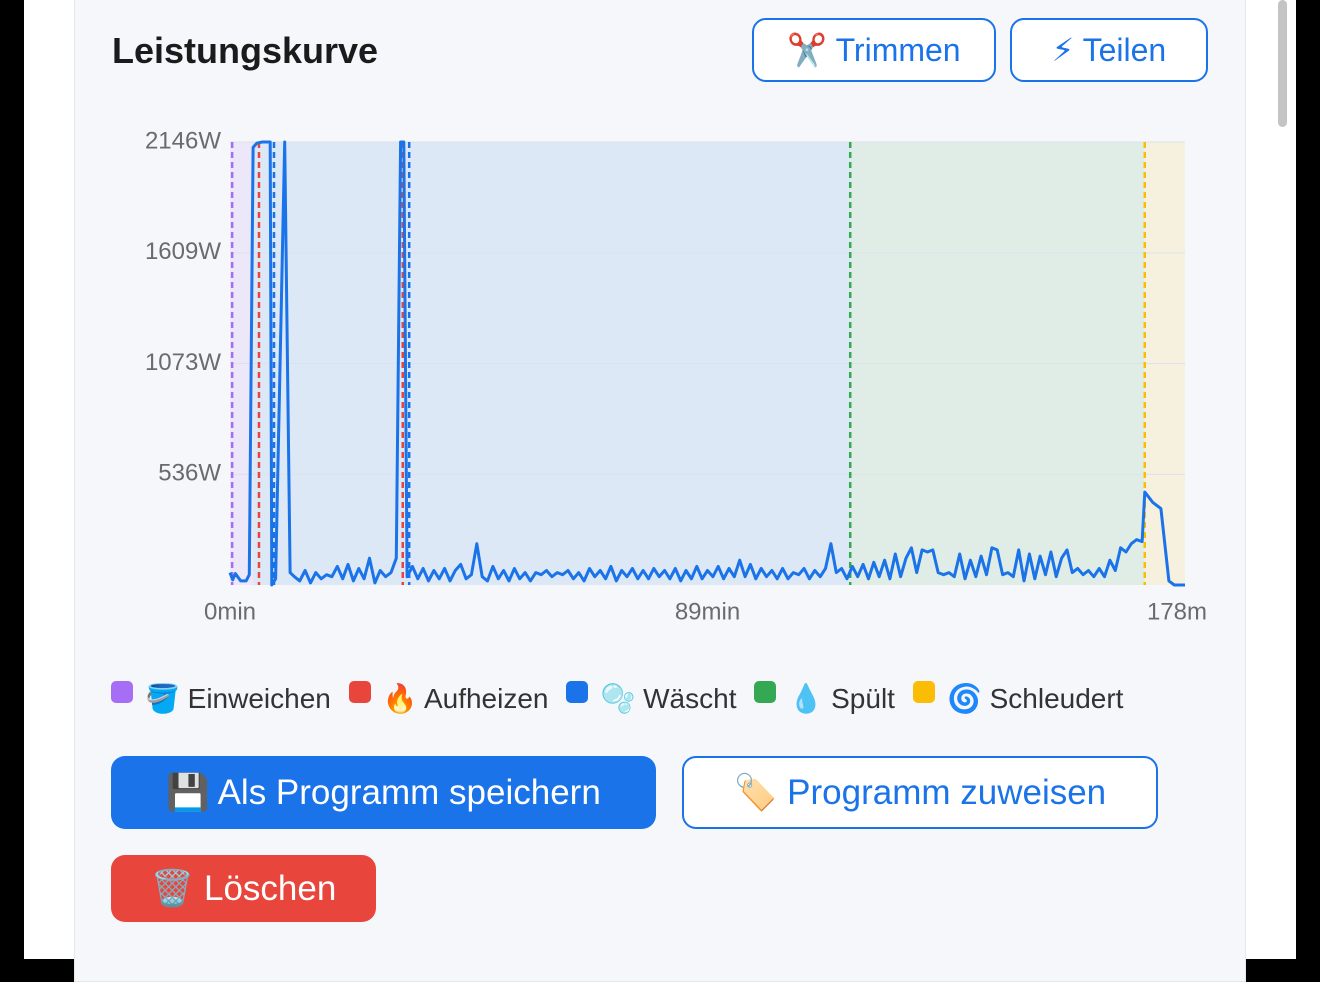 The width and height of the screenshot is (1320, 982). Describe the element at coordinates (668, 698) in the screenshot. I see `legend-label: 🫧 Wäscht` at that location.